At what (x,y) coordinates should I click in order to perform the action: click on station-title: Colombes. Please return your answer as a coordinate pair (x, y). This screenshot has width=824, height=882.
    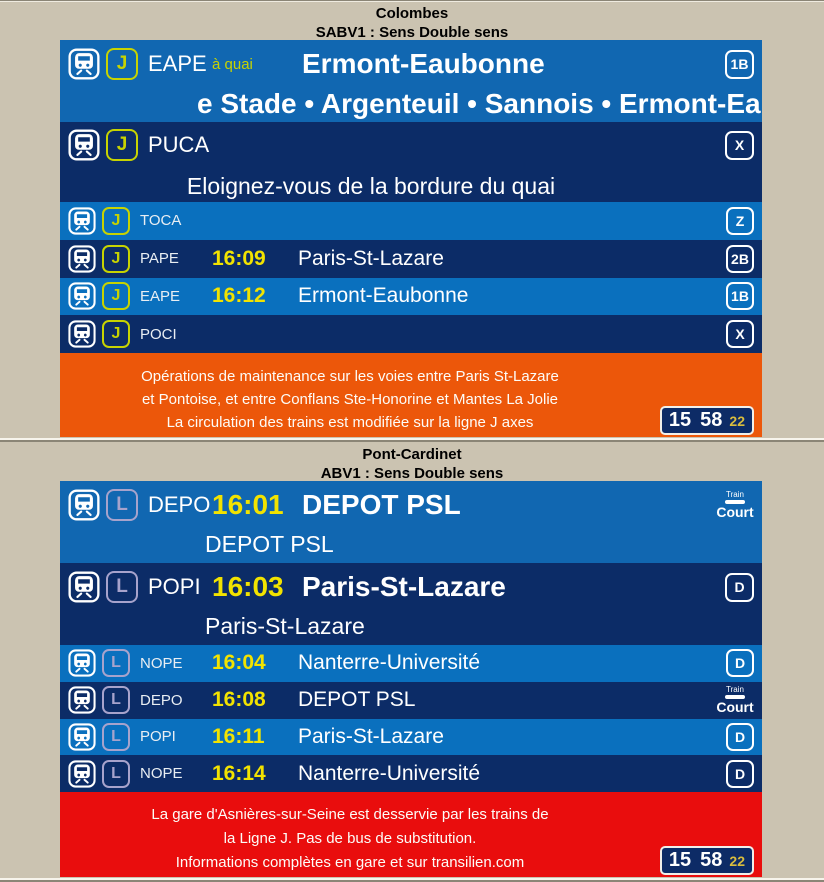
    Looking at the image, I should click on (412, 13).